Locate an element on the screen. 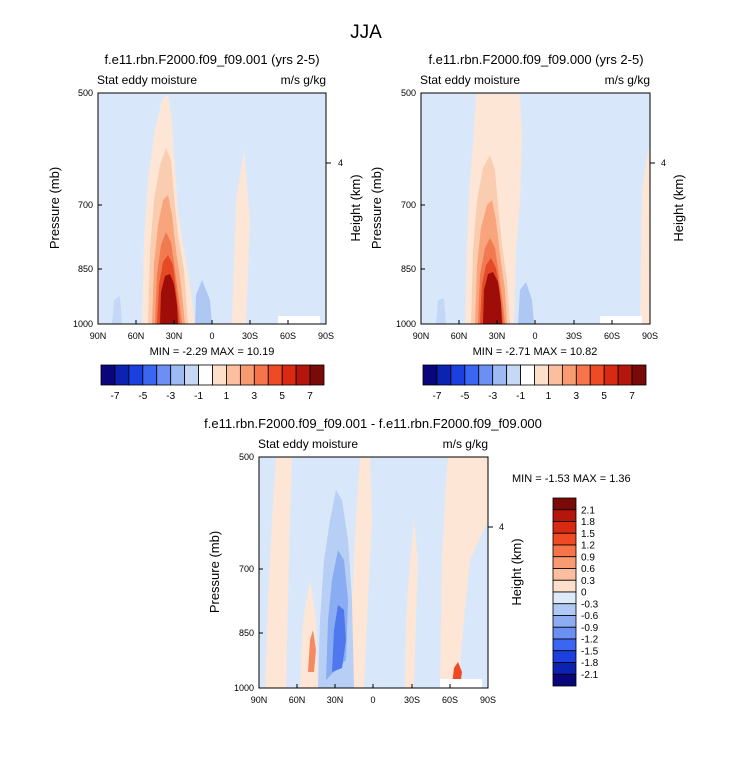 The image size is (733, 784). panel-2-background is located at coordinates (535, 208).